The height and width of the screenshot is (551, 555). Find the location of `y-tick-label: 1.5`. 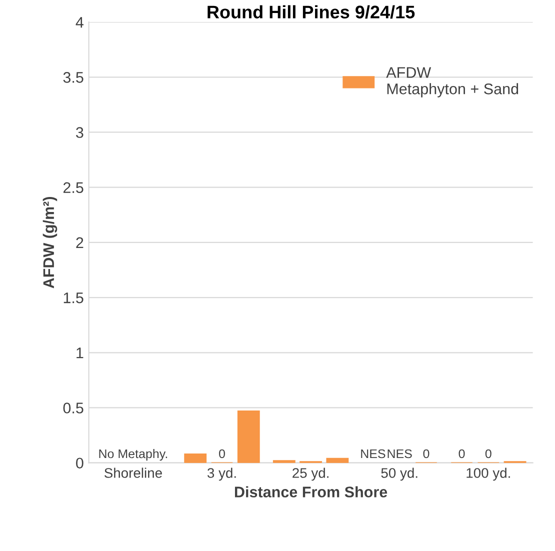

y-tick-label: 1.5 is located at coordinates (74, 298).